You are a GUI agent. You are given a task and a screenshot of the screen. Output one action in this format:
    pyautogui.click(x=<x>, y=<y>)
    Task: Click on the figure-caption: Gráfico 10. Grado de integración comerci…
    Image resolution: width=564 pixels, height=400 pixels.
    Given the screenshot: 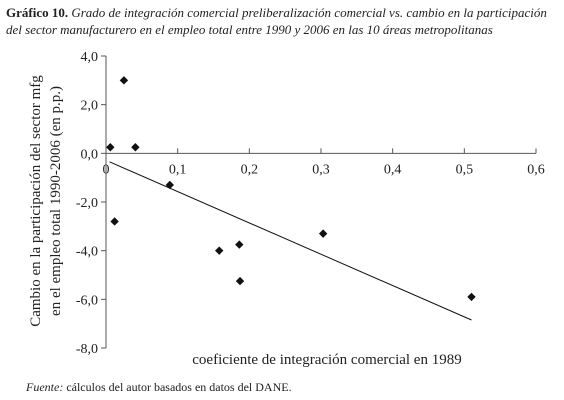 What is the action you would take?
    pyautogui.click(x=282, y=21)
    